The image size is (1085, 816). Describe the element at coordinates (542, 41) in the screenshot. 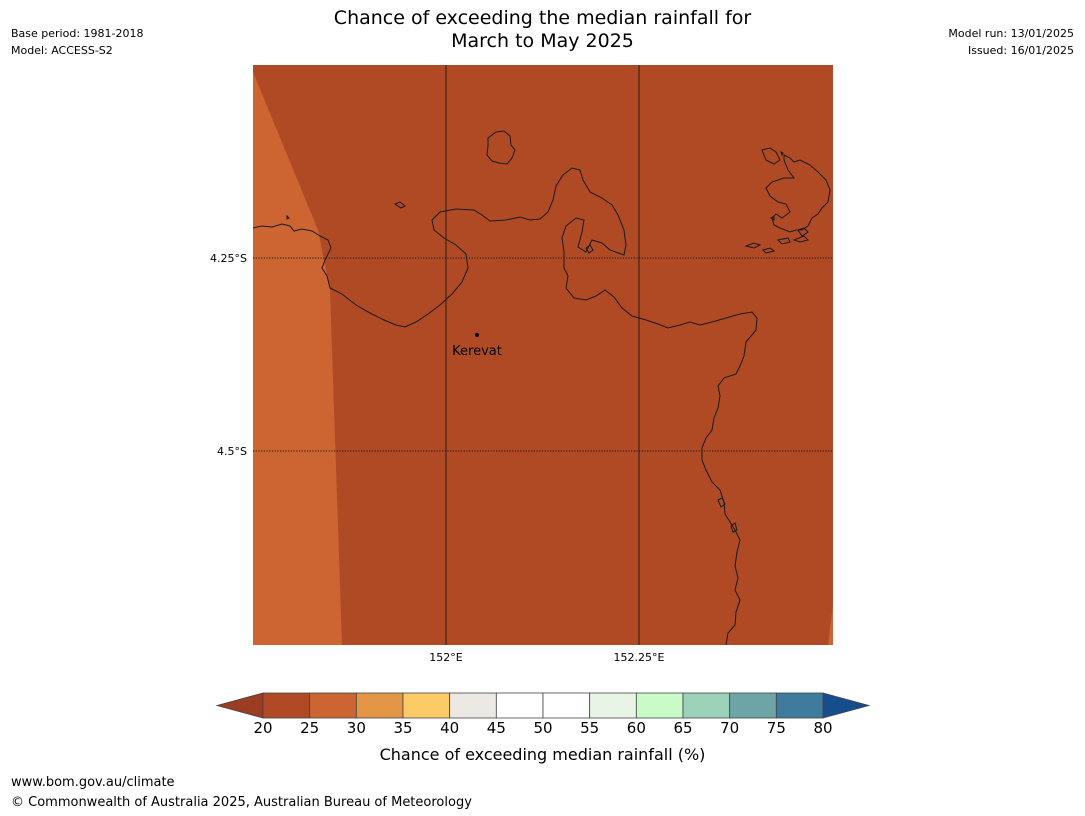

I see `title-line-2: March to May 2025` at that location.